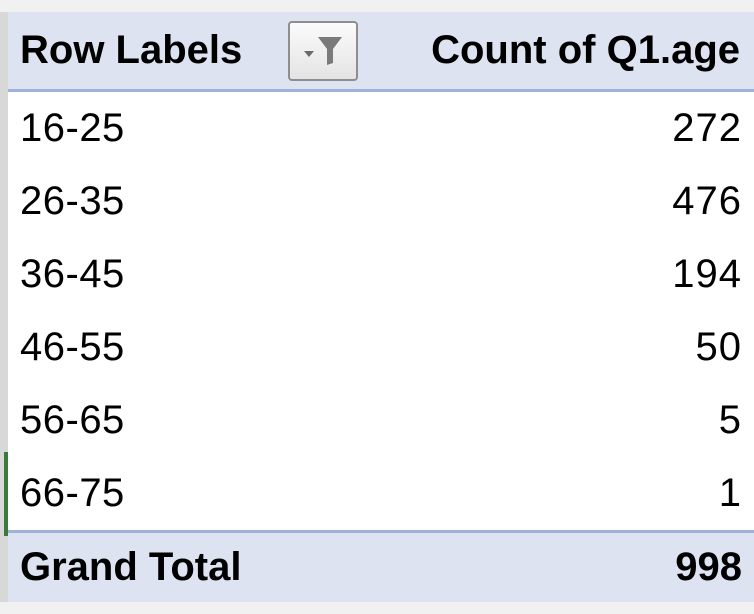 This screenshot has height=614, width=754. Describe the element at coordinates (381, 201) in the screenshot. I see `pivot-row: 26-35 476` at that location.